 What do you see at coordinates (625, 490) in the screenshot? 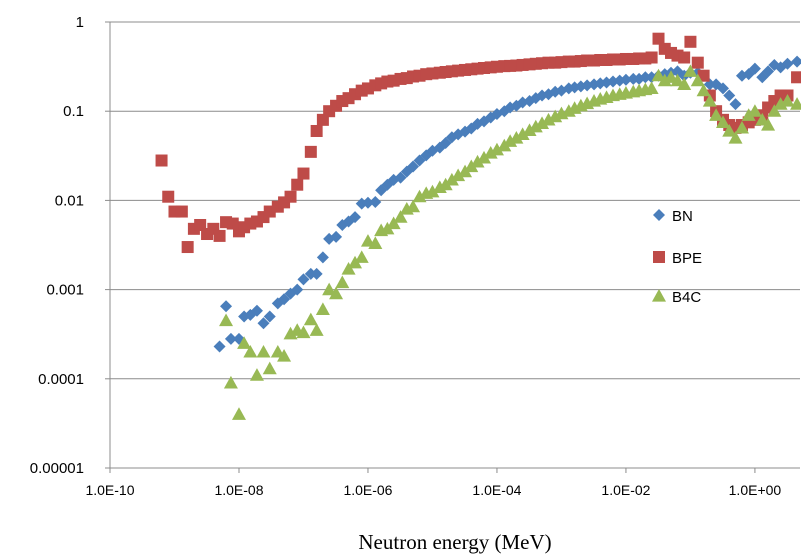
I see `x-tick-label: 1.0E-02` at bounding box center [625, 490].